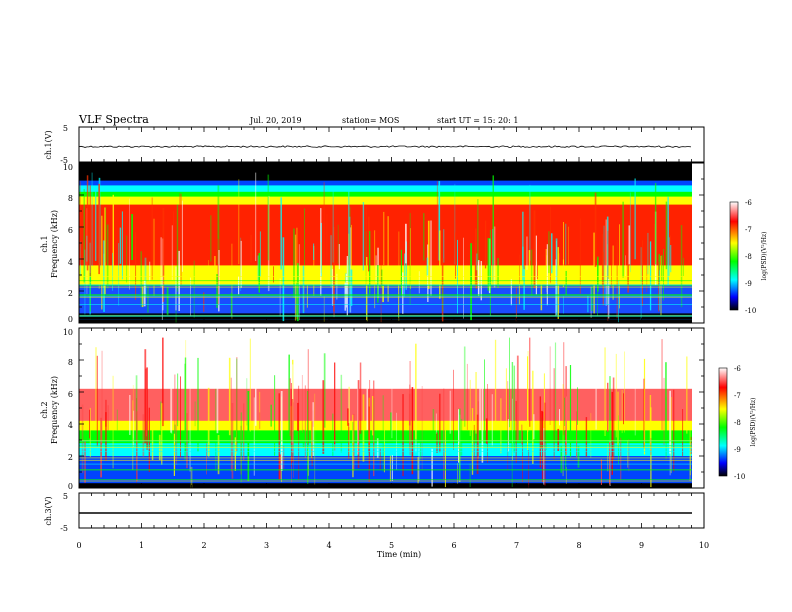 The height and width of the screenshot is (612, 792). I want to click on ch2-ytick-10: 10, so click(68, 332).